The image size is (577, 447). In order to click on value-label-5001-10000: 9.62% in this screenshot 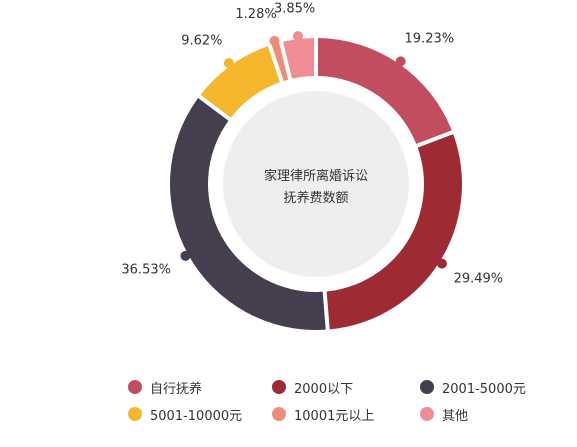, I will do `click(201, 40)`.